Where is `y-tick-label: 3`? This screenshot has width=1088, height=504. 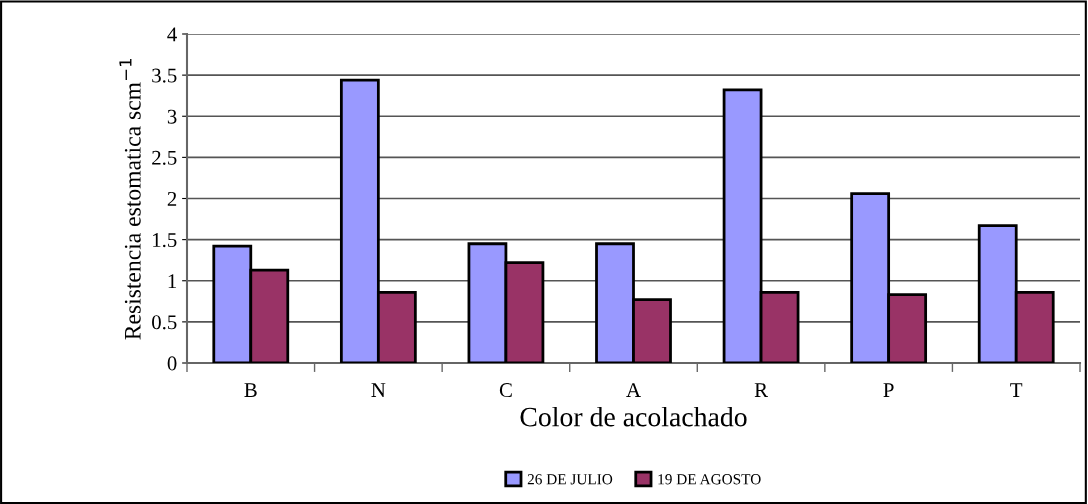
y-tick-label: 3 is located at coordinates (172, 116).